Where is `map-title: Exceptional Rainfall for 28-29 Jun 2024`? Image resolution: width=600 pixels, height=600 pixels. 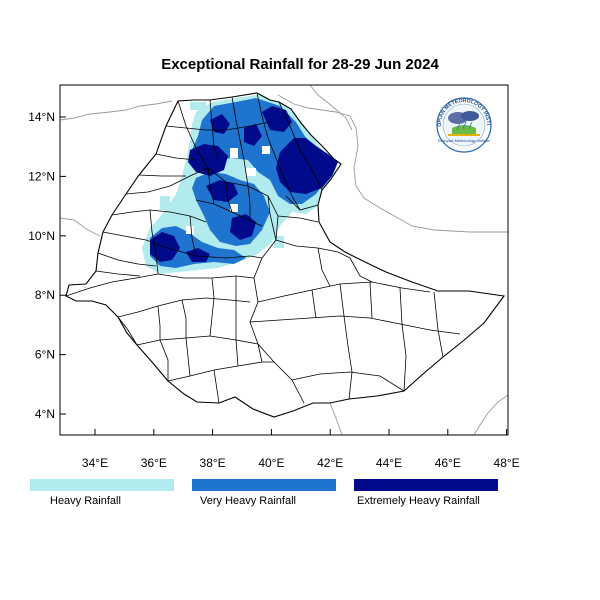 map-title: Exceptional Rainfall for 28-29 Jun 2024 is located at coordinates (300, 64).